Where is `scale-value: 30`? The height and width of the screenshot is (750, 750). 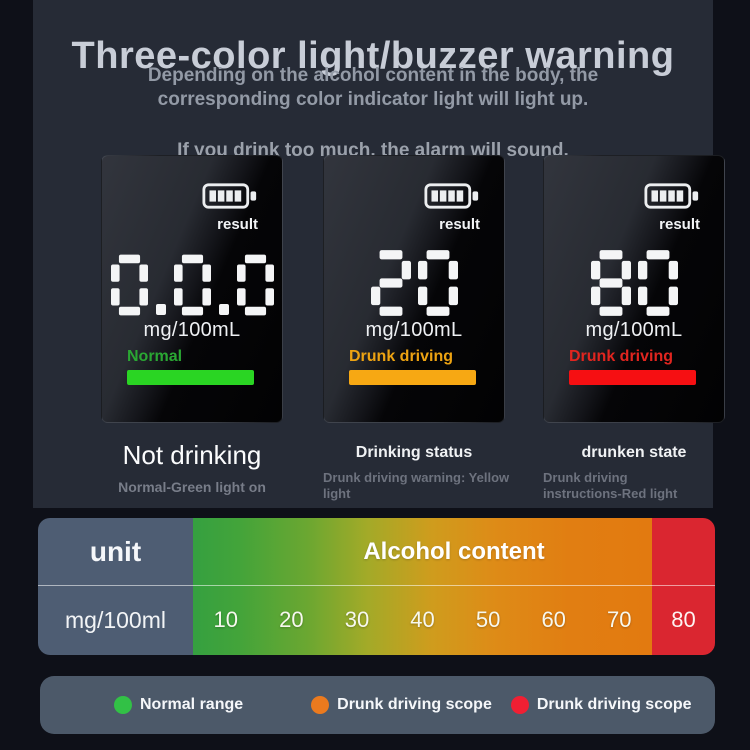
scale-value: 30 is located at coordinates (357, 619).